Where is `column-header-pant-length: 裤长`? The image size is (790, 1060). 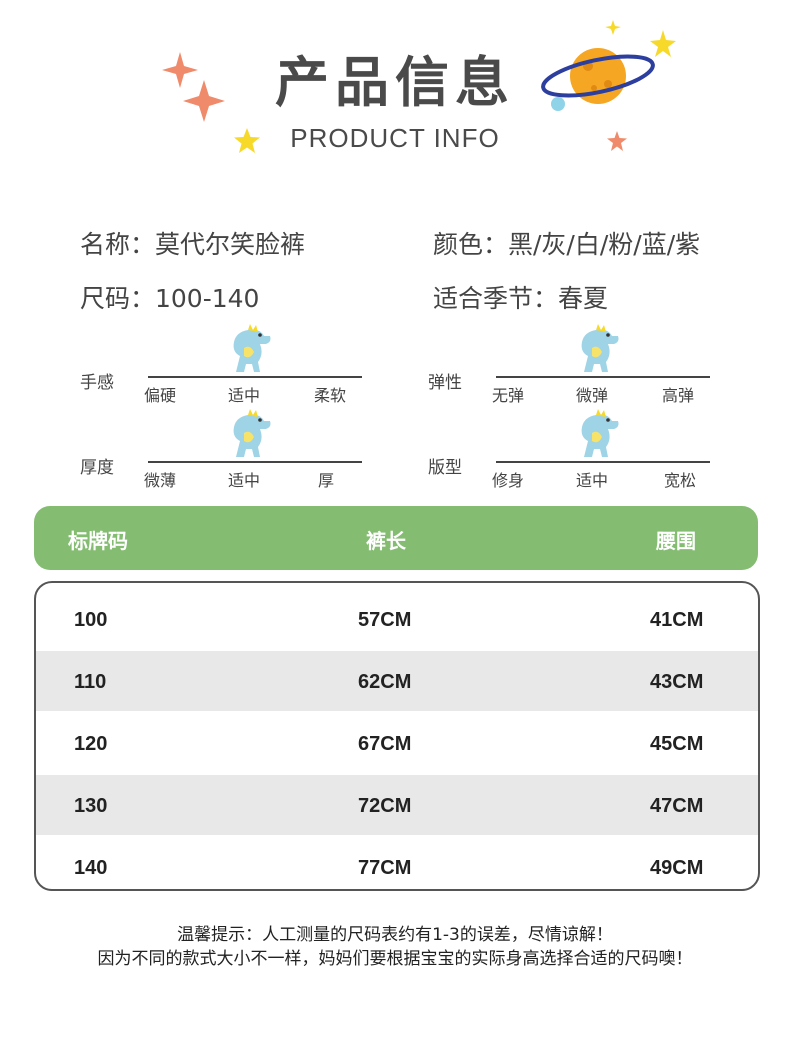 column-header-pant-length: 裤长 is located at coordinates (386, 541).